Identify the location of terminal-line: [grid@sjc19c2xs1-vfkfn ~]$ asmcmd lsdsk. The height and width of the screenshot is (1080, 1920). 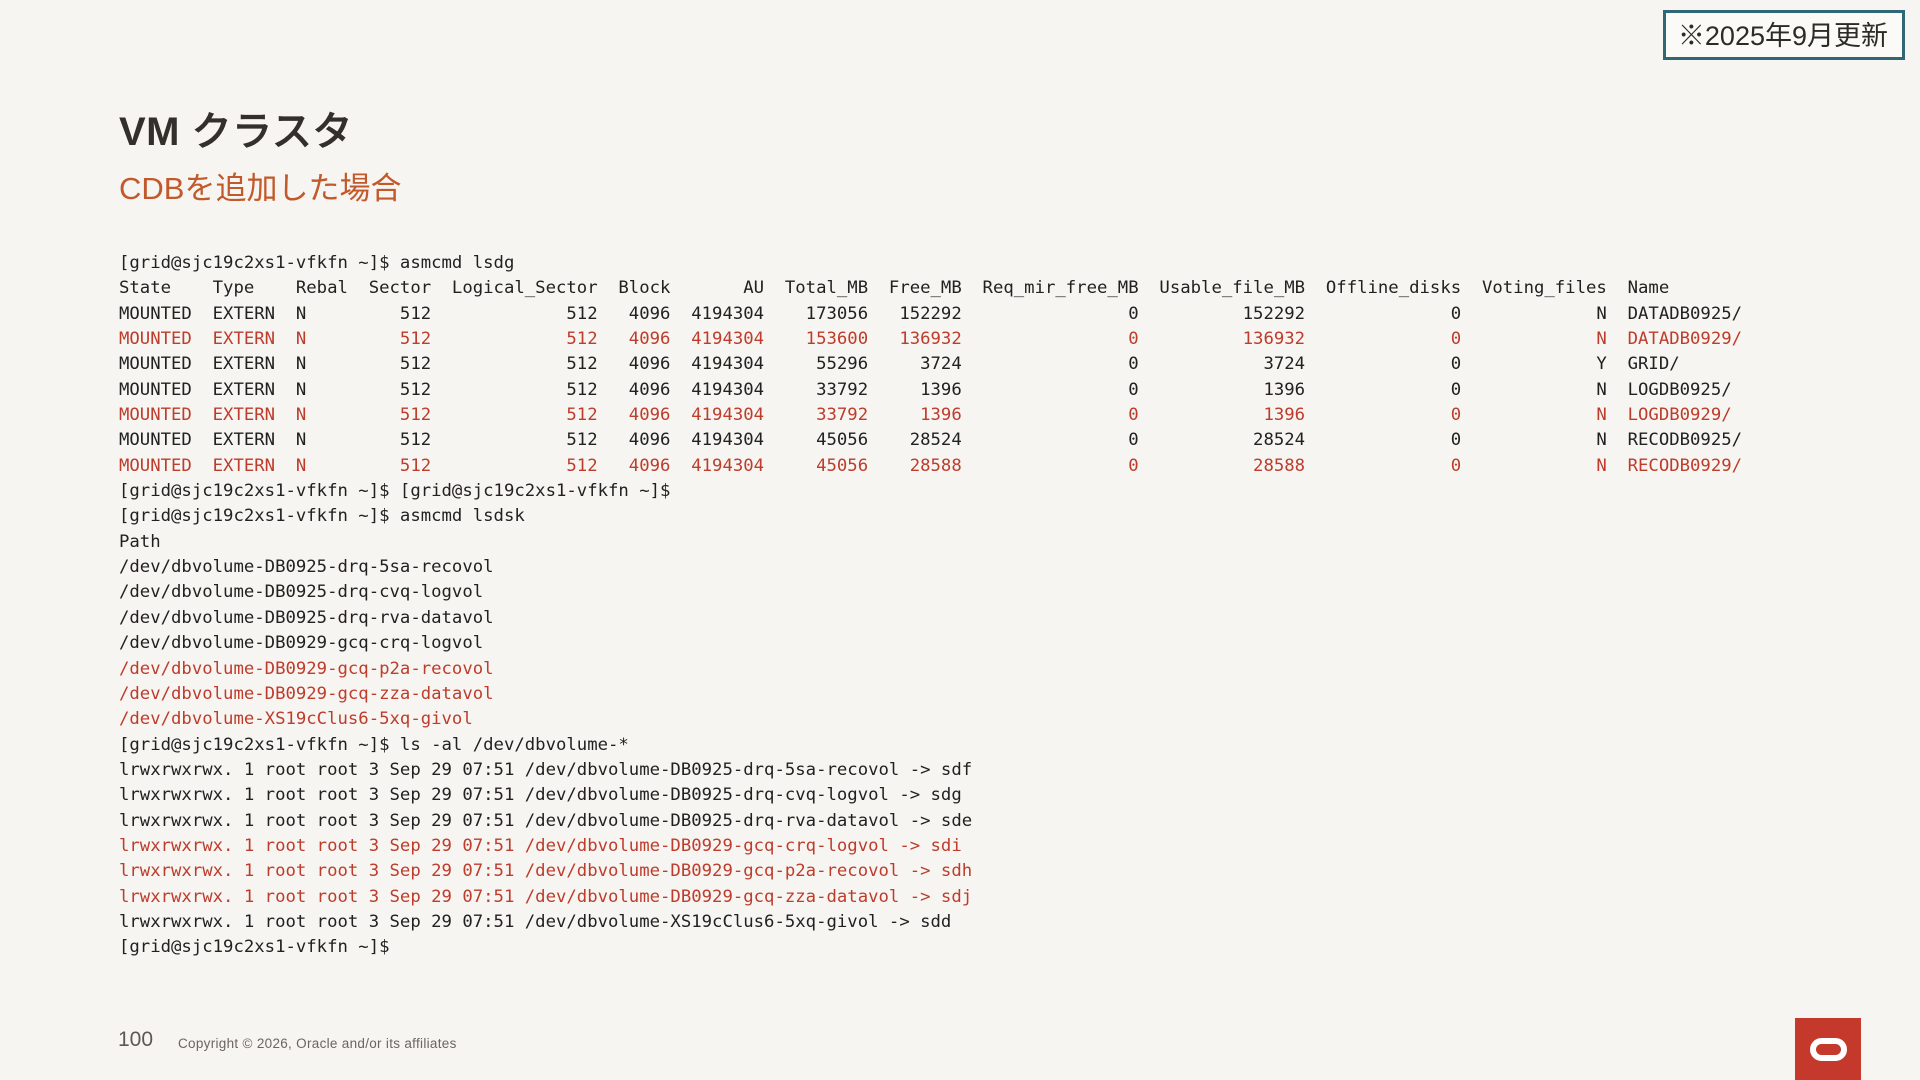
(322, 516).